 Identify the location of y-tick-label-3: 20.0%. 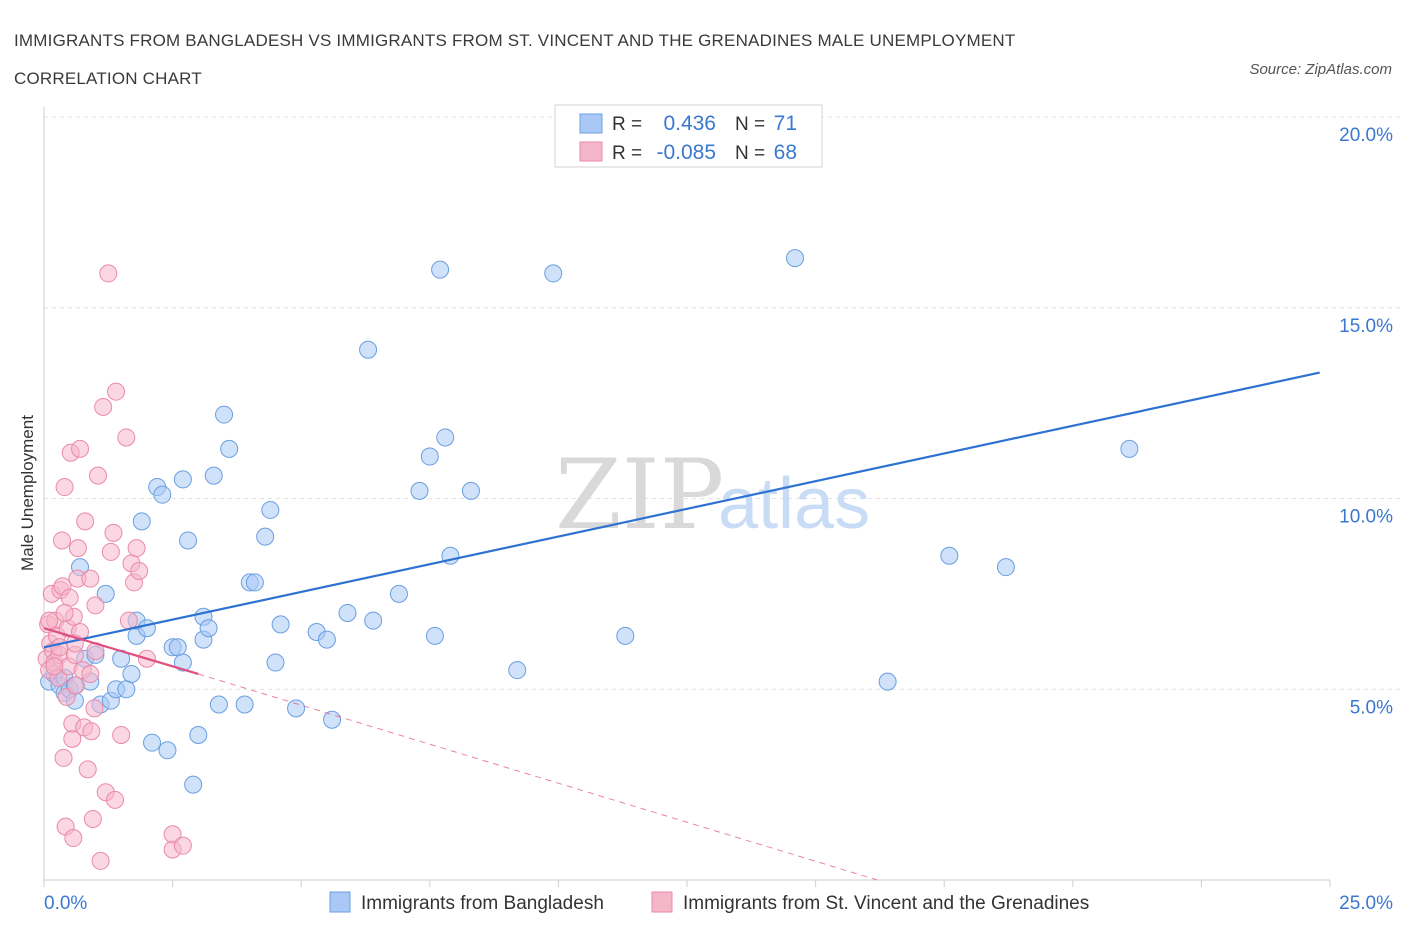
(1366, 135).